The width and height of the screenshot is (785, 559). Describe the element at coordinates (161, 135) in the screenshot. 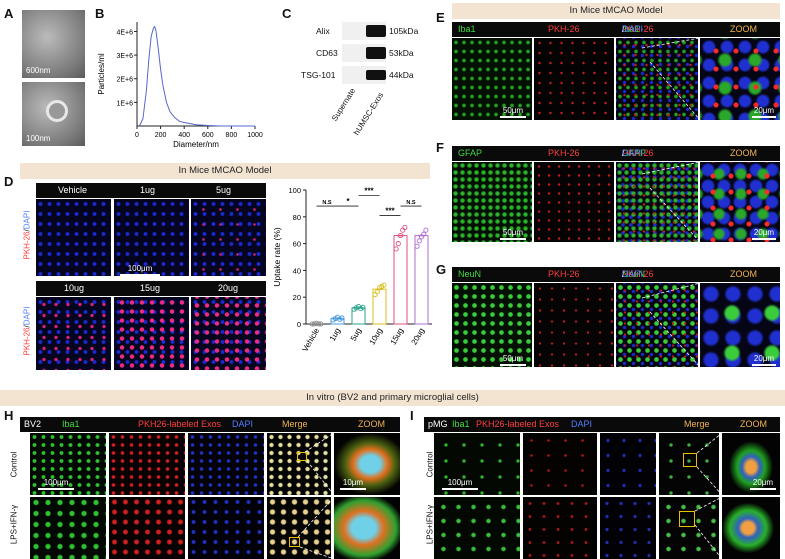

I see `b-xtick-label: 200` at that location.